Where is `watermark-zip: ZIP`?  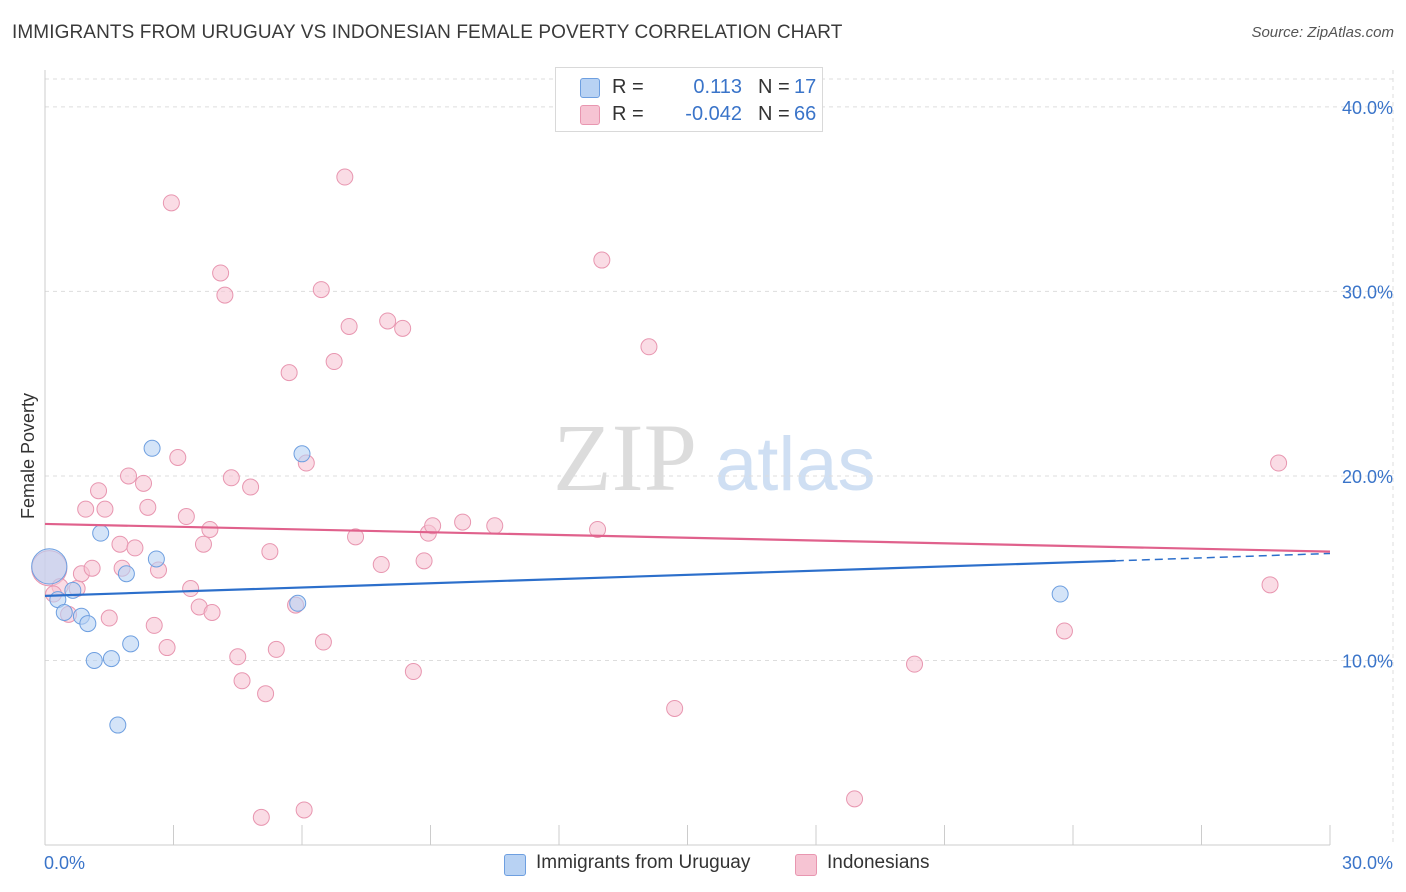 watermark-zip: ZIP is located at coordinates (625, 457).